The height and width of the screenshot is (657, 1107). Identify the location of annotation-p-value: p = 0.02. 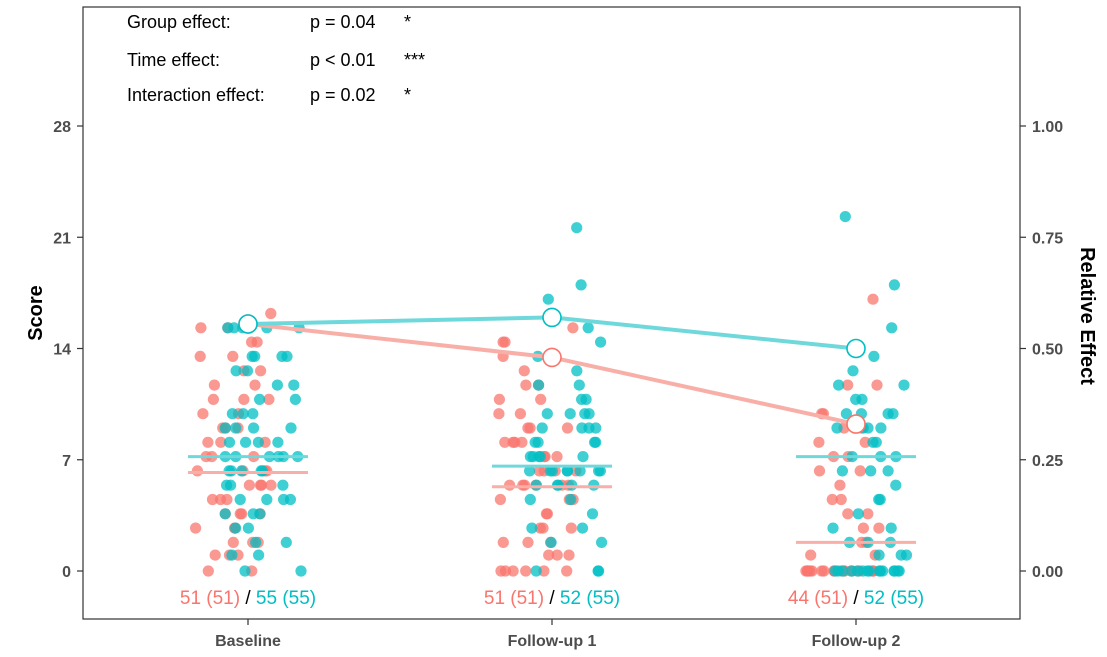
(343, 95).